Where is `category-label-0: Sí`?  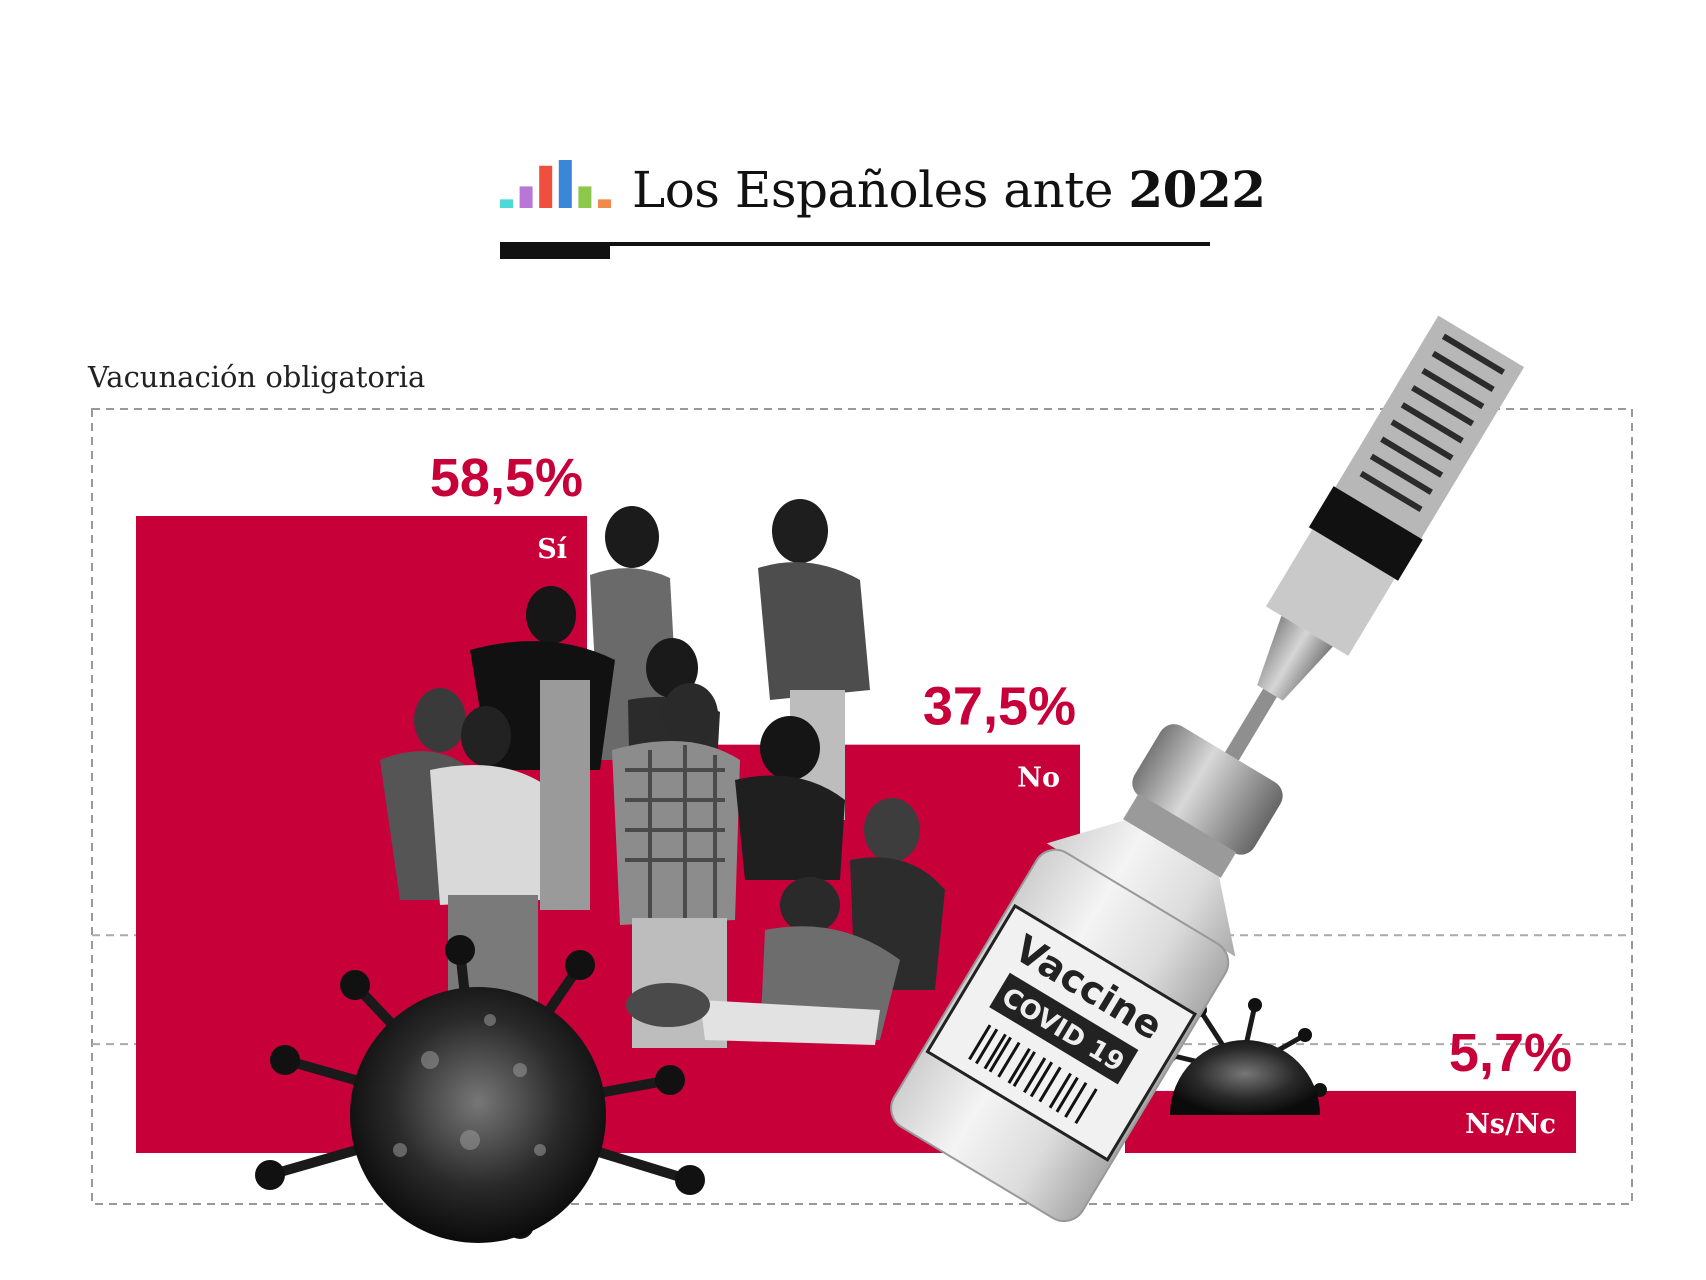 category-label-0: Sí is located at coordinates (552, 549).